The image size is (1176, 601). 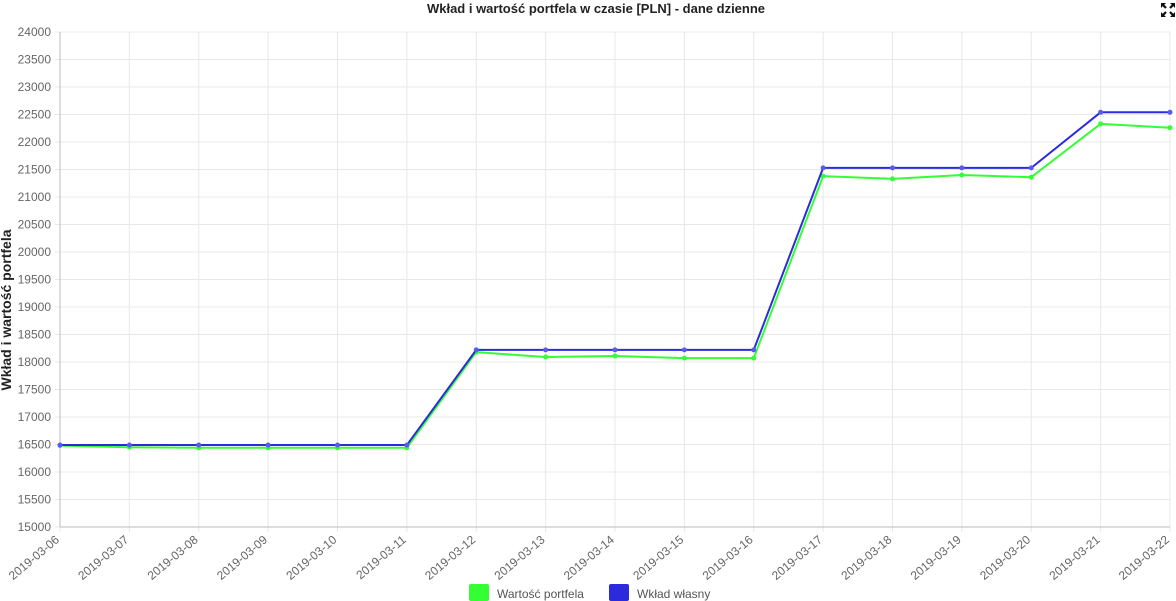 What do you see at coordinates (619, 592) in the screenshot?
I see `legend-swatch-wklad` at bounding box center [619, 592].